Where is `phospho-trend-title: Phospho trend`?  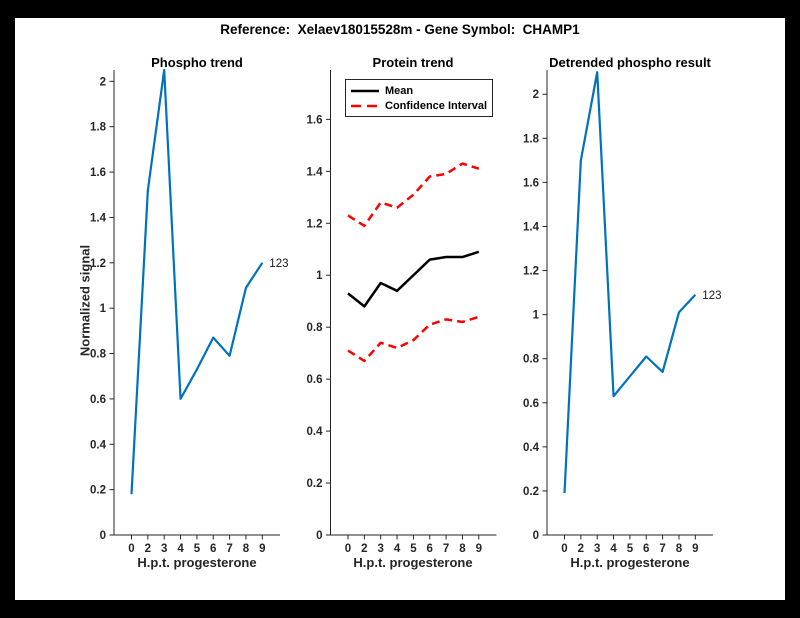
phospho-trend-title: Phospho trend is located at coordinates (197, 62).